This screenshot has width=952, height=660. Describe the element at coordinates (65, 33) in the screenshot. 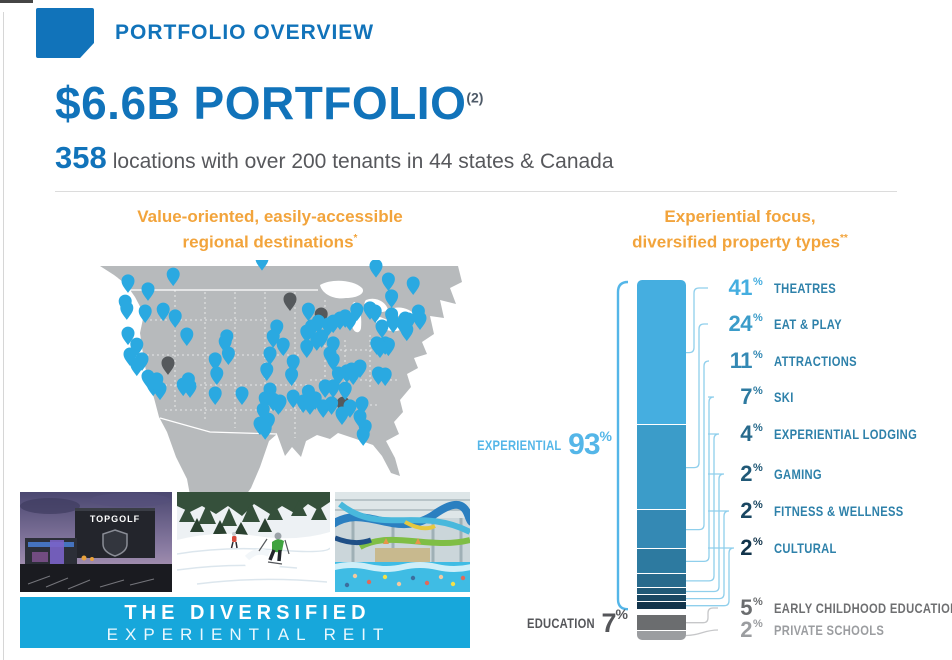

I see `section-marker-icon` at that location.